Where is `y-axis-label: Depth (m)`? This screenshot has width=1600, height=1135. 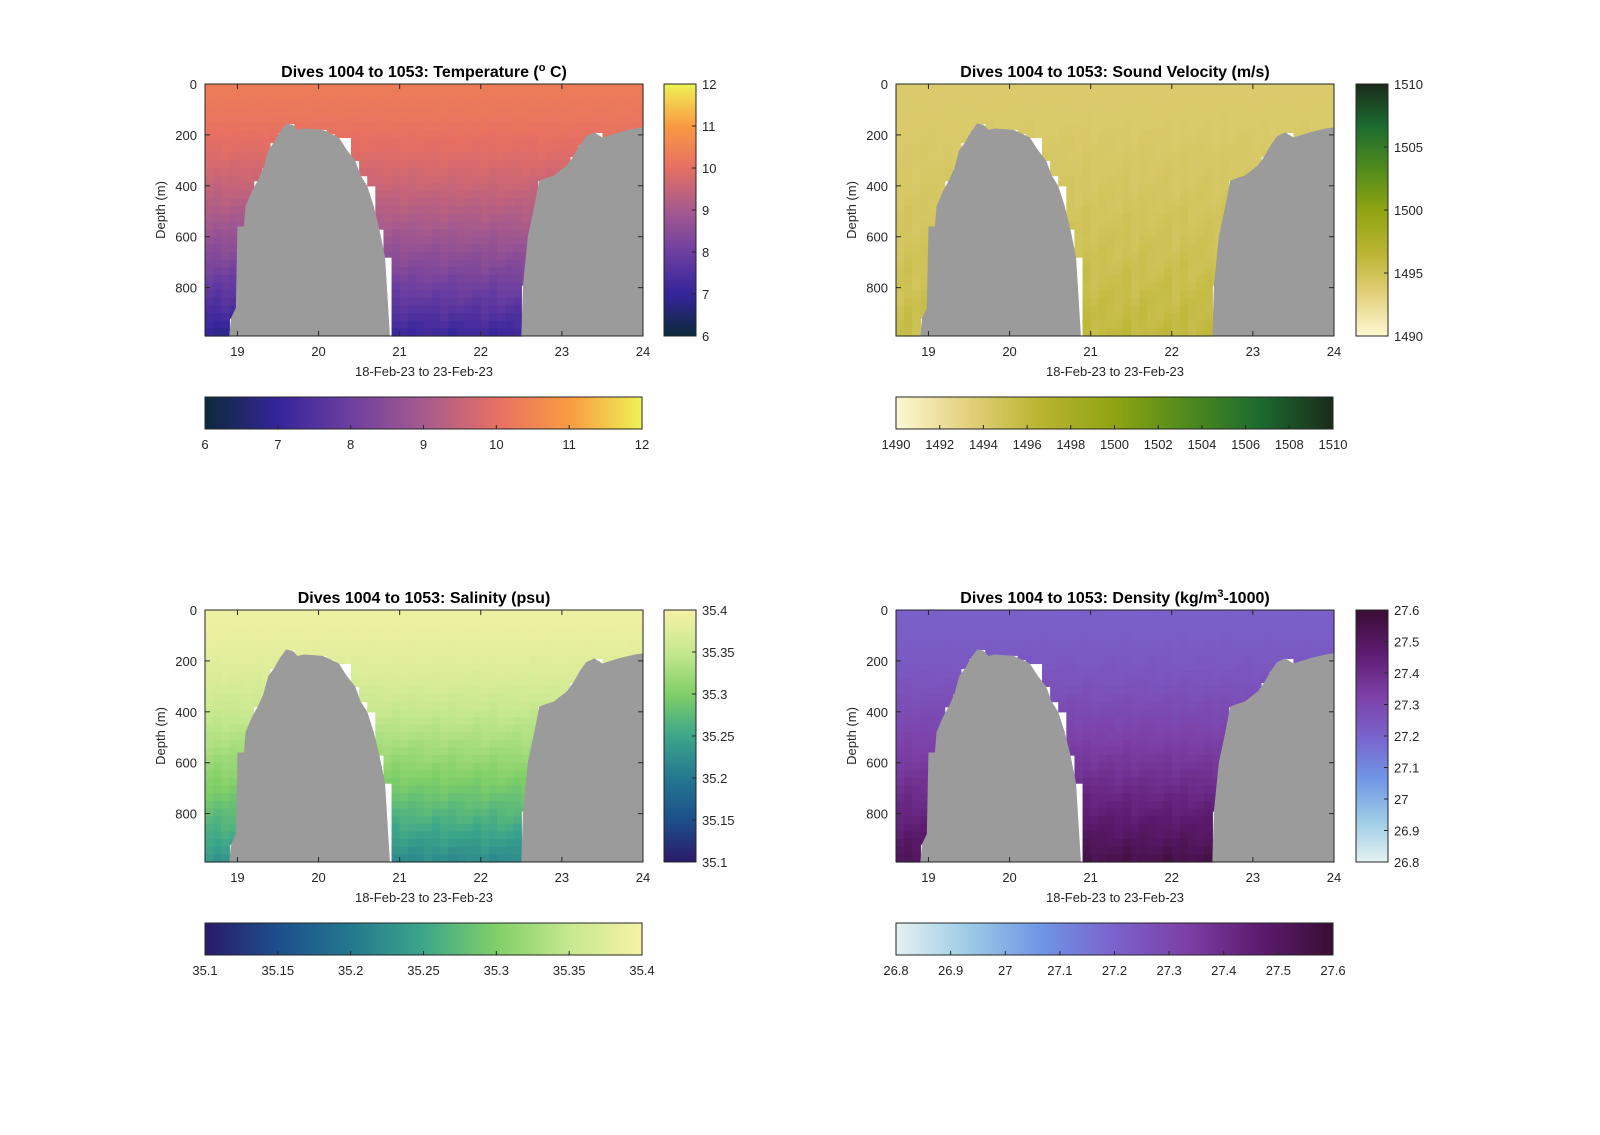 y-axis-label: Depth (m) is located at coordinates (160, 736).